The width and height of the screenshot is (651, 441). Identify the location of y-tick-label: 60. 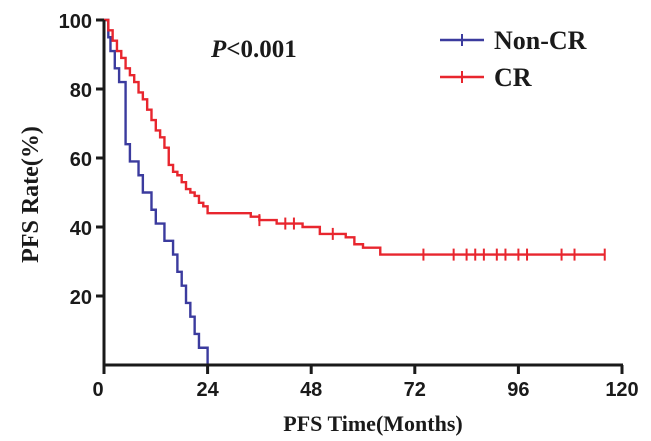
(81, 160).